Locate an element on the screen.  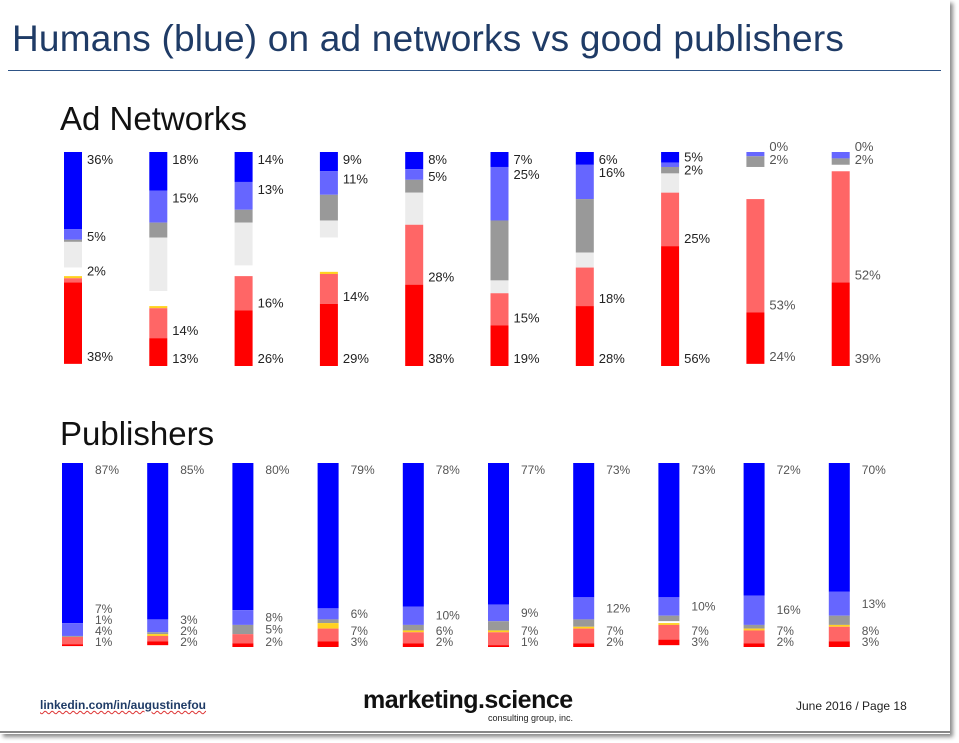
publishers-bar-1-segment-dark-blue is located at coordinates (72, 543).